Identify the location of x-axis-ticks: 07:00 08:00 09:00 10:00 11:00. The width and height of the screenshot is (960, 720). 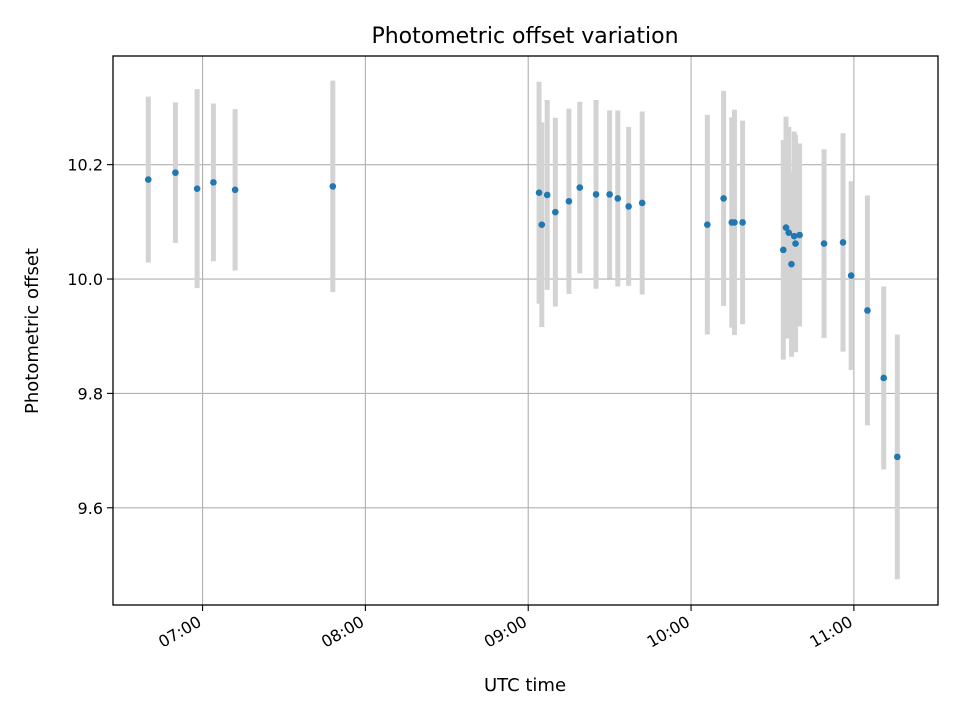
(505, 628).